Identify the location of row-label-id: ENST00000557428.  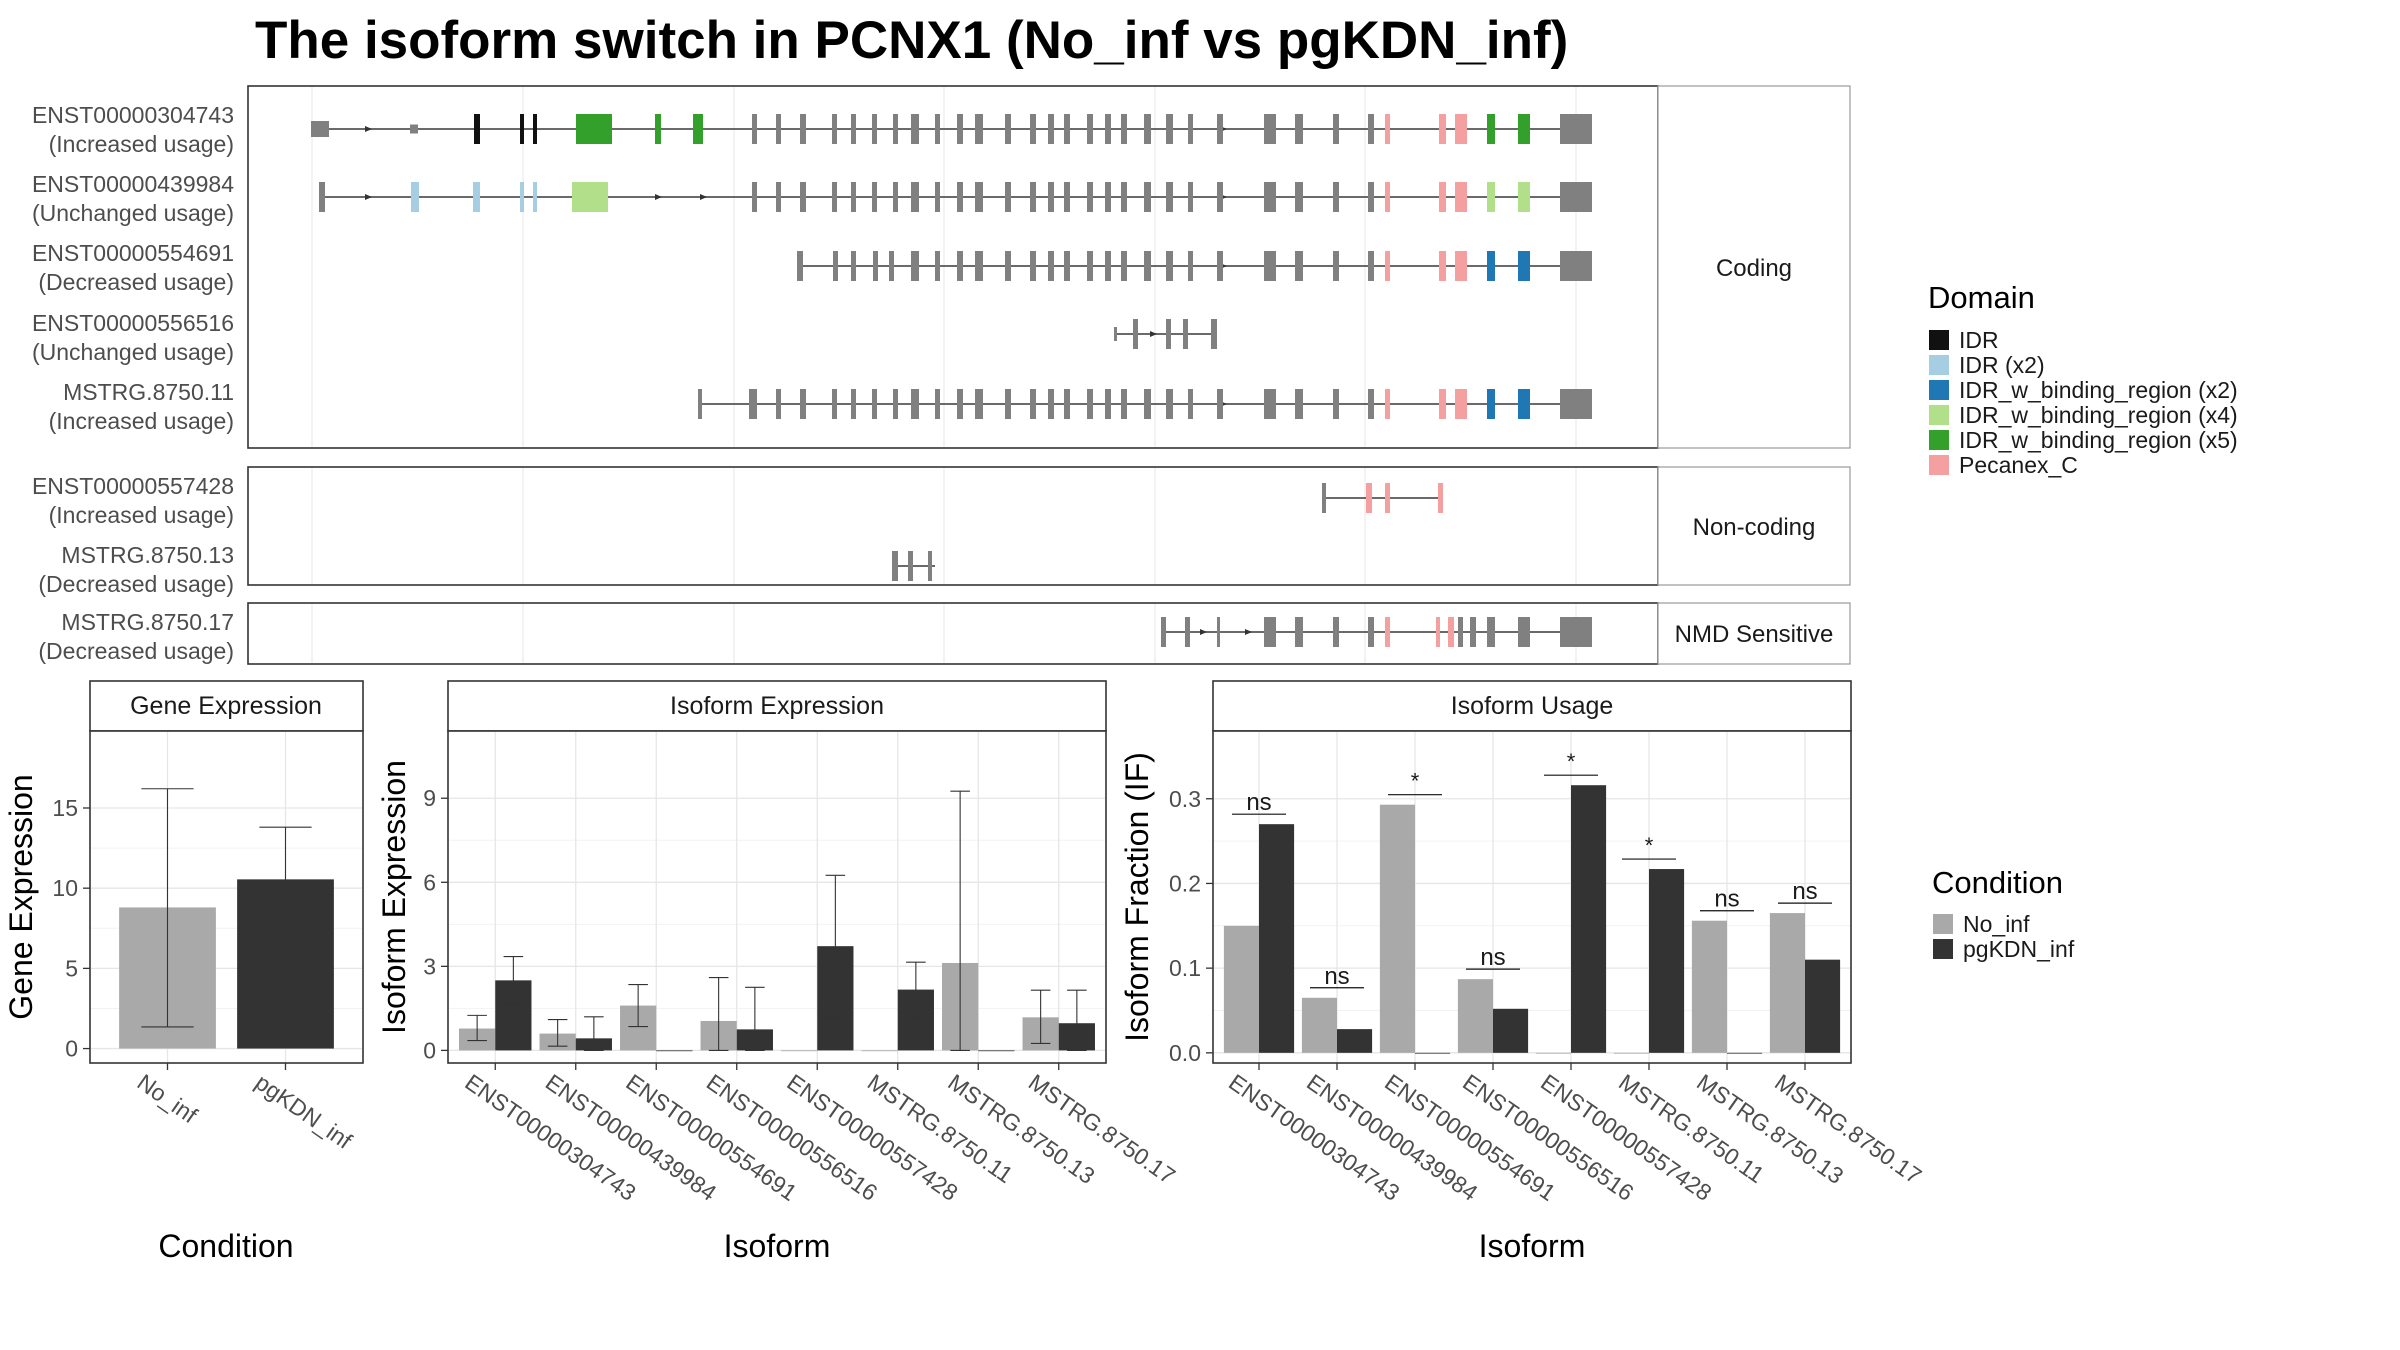
(133, 486).